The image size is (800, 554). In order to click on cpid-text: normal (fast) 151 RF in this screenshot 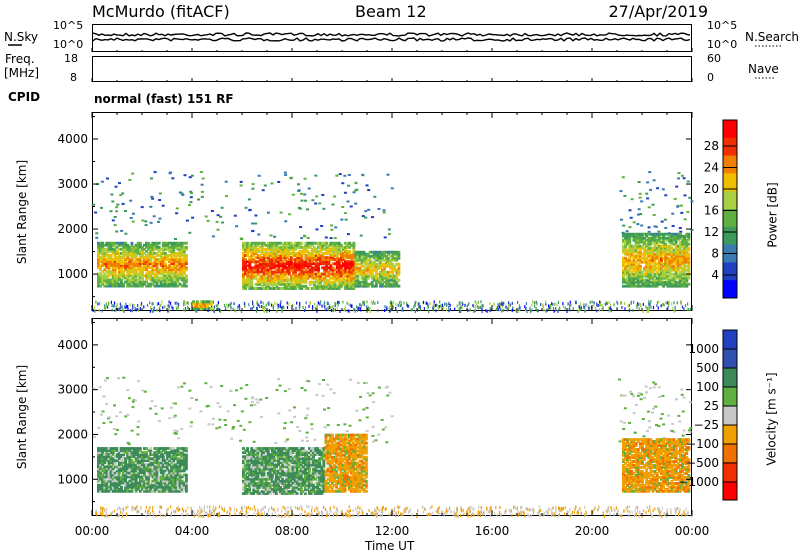, I will do `click(164, 99)`.